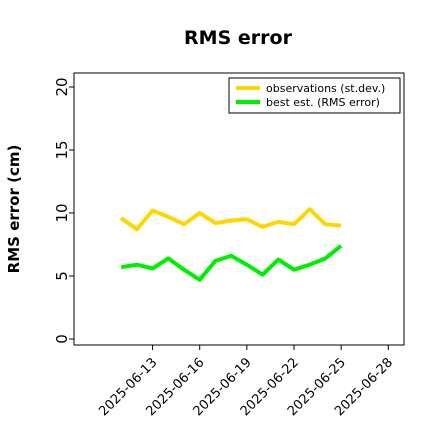 This screenshot has width=440, height=440. Describe the element at coordinates (323, 102) in the screenshot. I see `legend-label-best-estimate: best est. (RMS error)` at that location.